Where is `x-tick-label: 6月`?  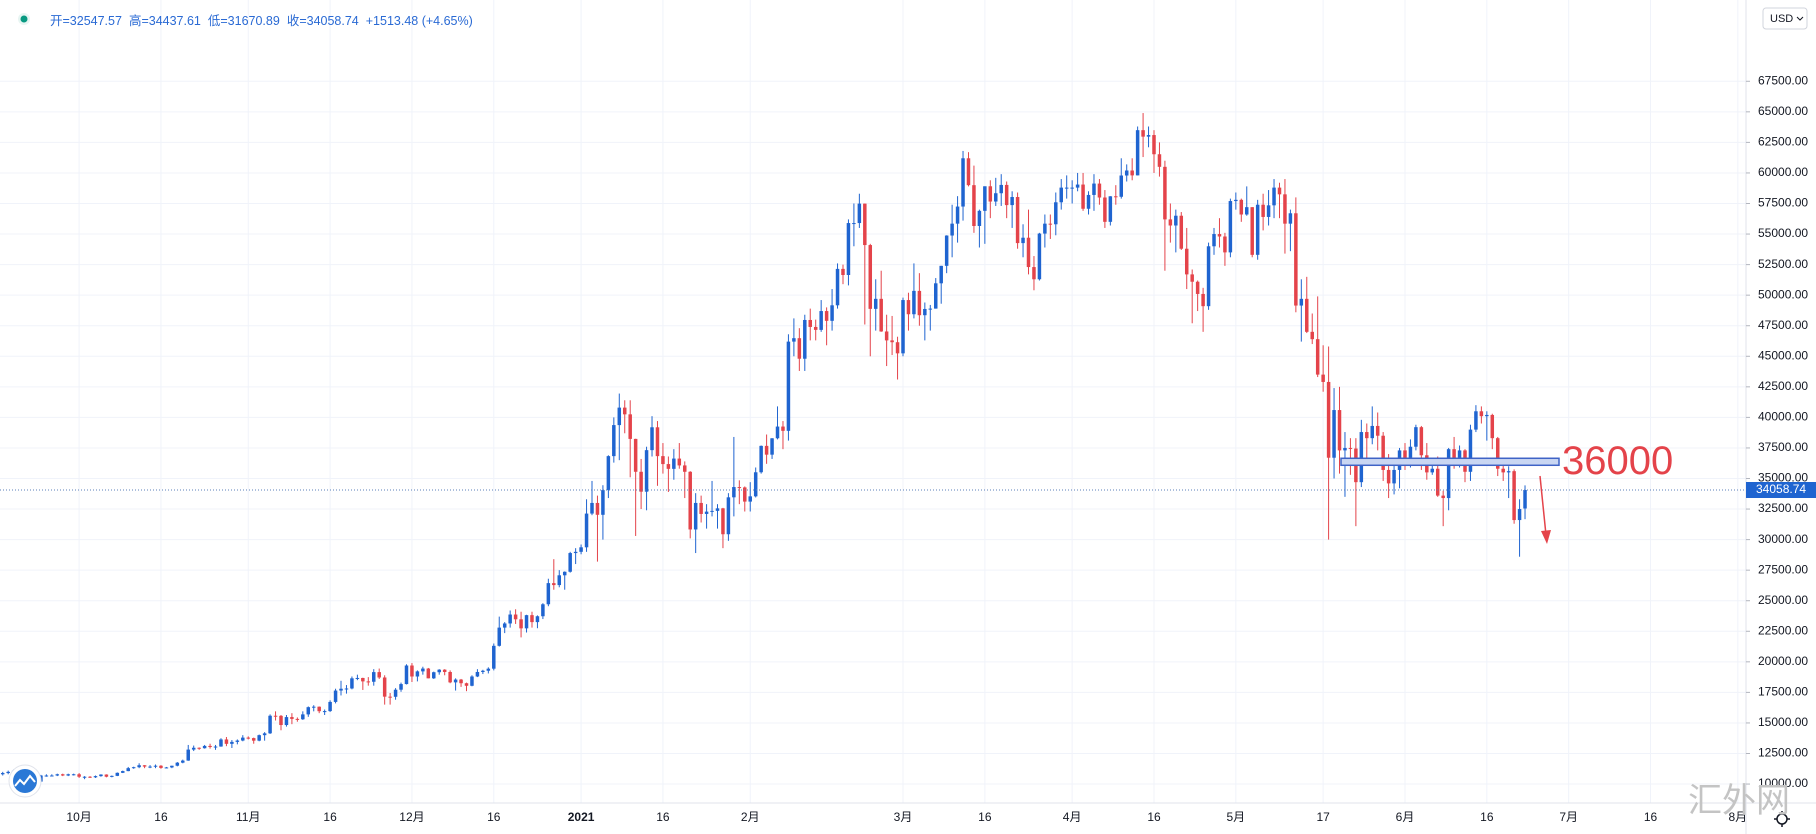 x-tick-label: 6月 is located at coordinates (1405, 817).